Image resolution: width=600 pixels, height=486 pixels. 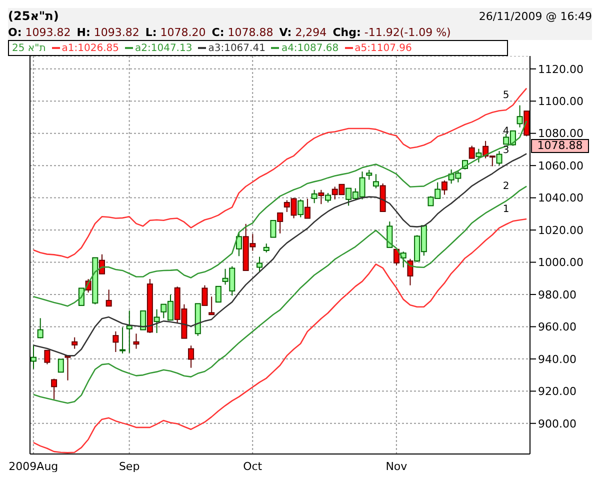 I want to click on legend-label: a4:1087.68, so click(x=309, y=48).